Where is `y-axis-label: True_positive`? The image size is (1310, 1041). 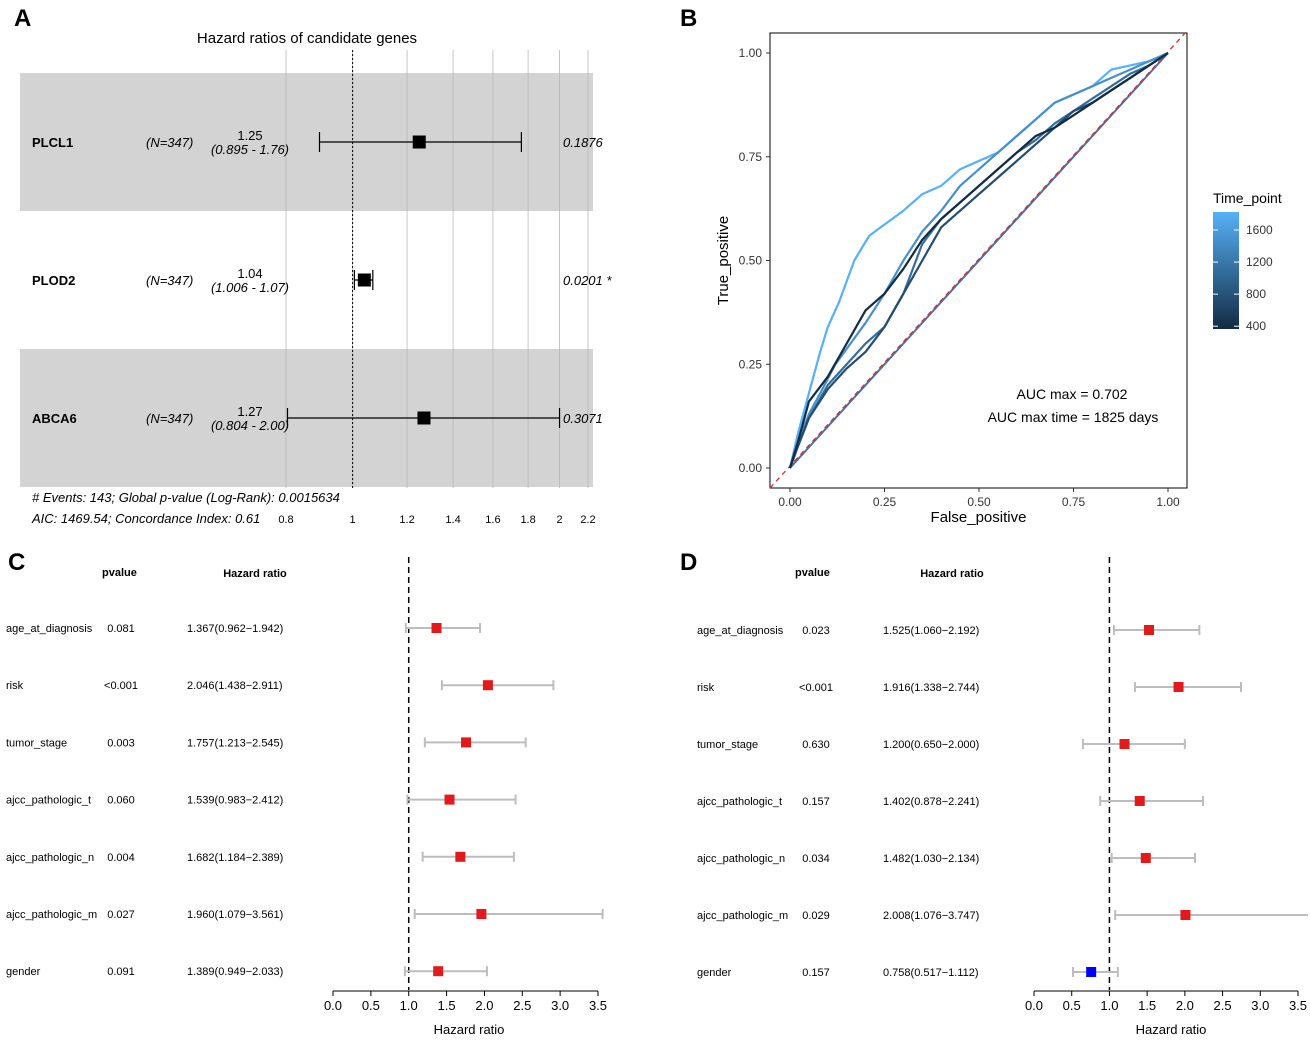
y-axis-label: True_positive is located at coordinates (723, 261).